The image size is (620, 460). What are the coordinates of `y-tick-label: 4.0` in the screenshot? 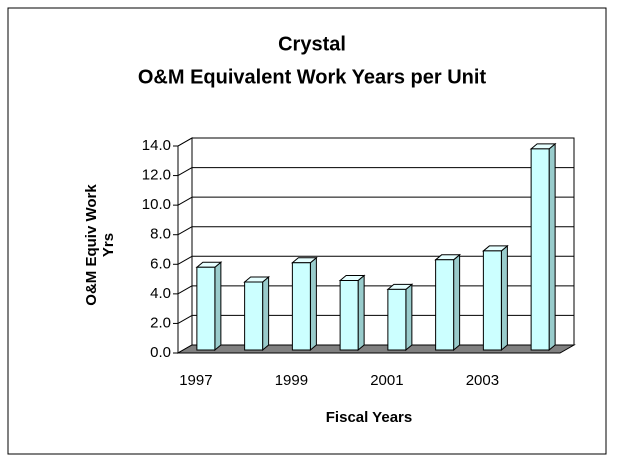 It's located at (160, 293).